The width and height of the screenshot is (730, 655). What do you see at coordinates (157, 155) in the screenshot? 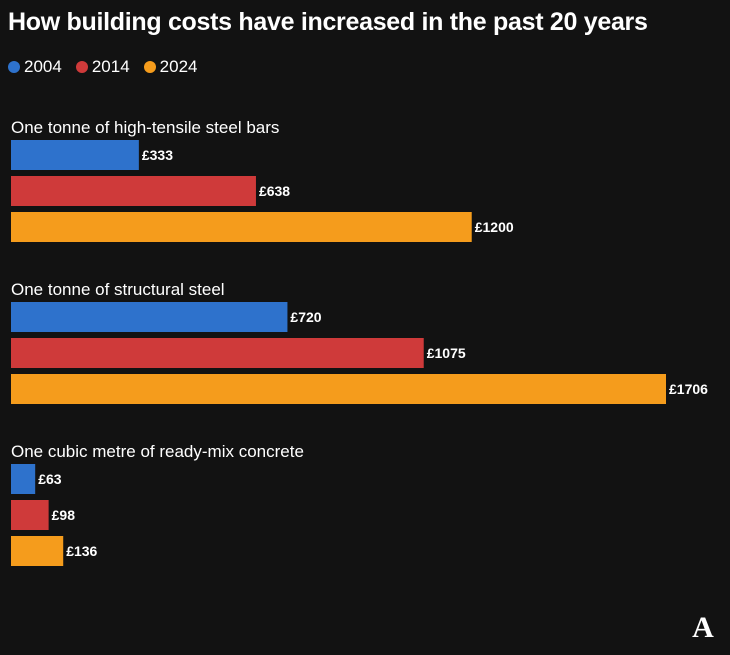
I see `bar-value-label: £333` at bounding box center [157, 155].